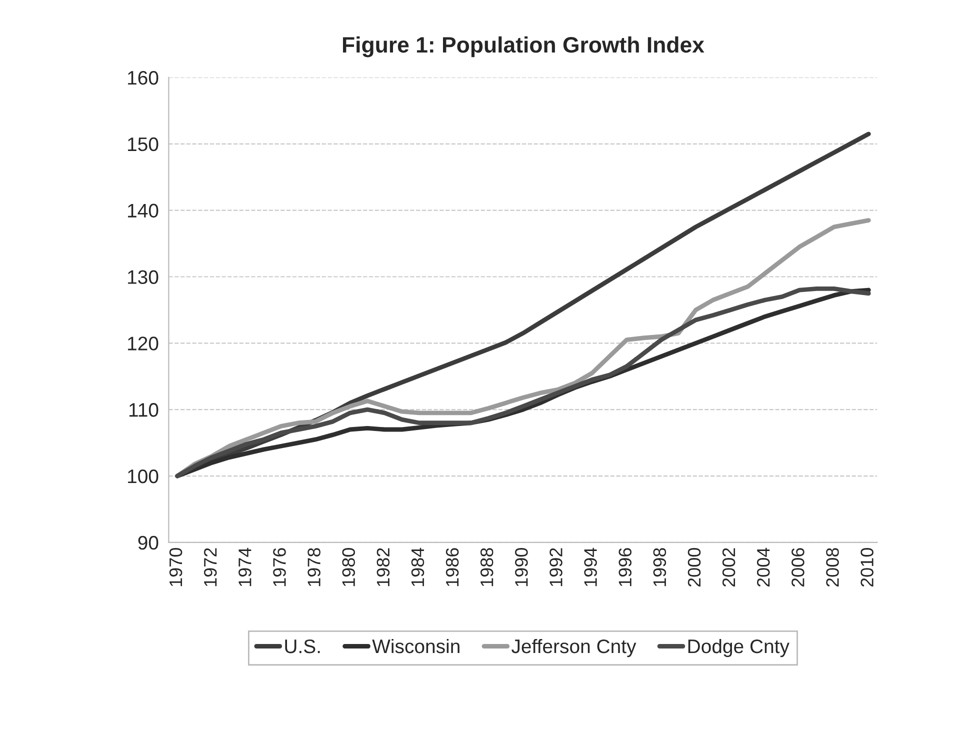 The width and height of the screenshot is (964, 738). I want to click on y-tick-label: 120, so click(143, 343).